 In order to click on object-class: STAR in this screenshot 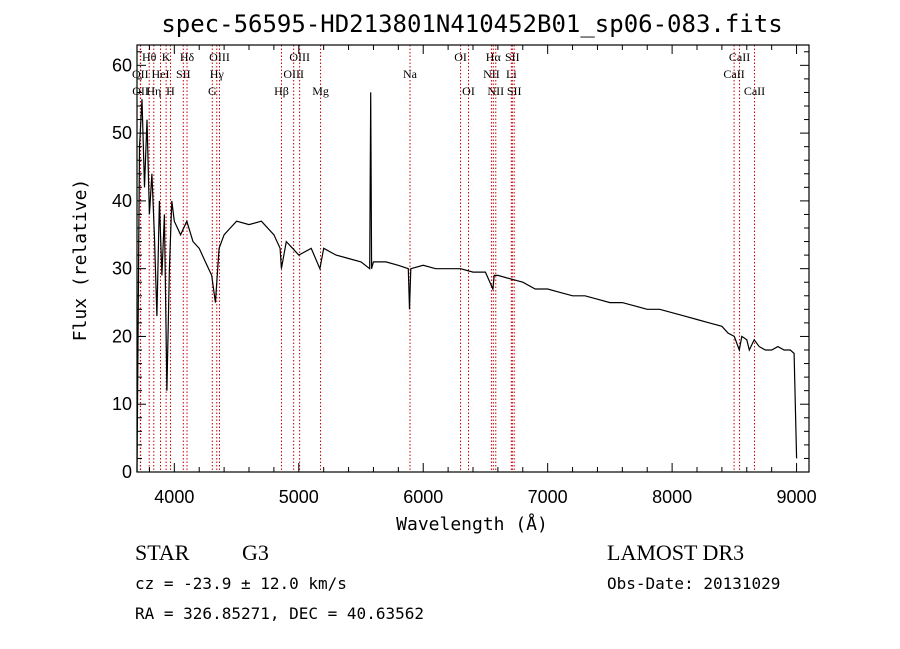, I will do `click(162, 552)`.